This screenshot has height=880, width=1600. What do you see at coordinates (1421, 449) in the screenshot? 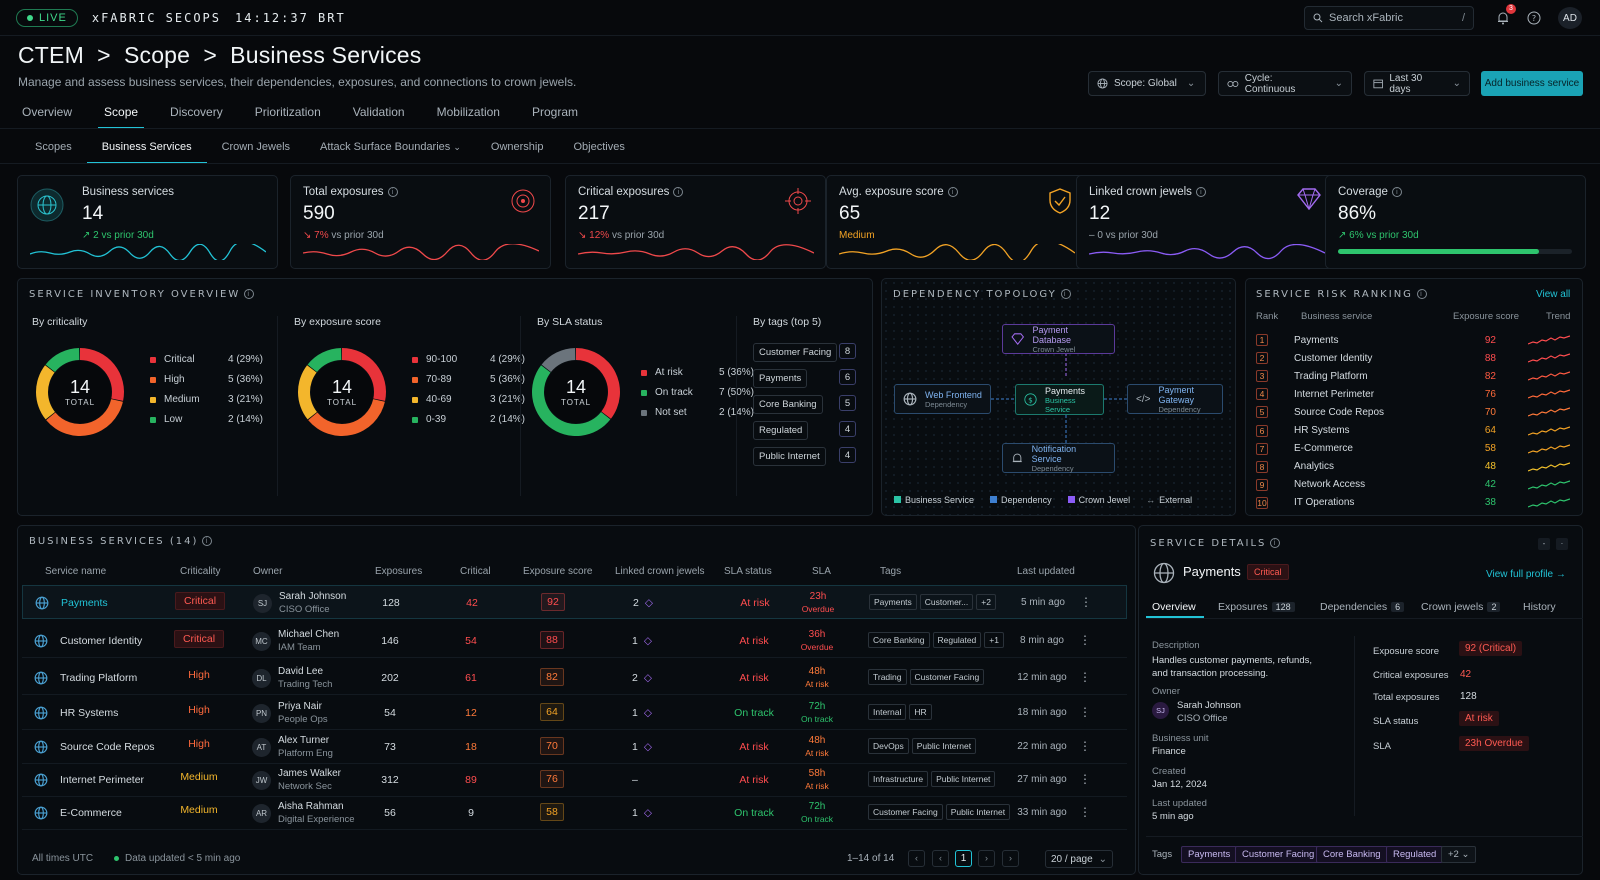
I see `ranking-row: 7 E-Commerce 58` at bounding box center [1421, 449].